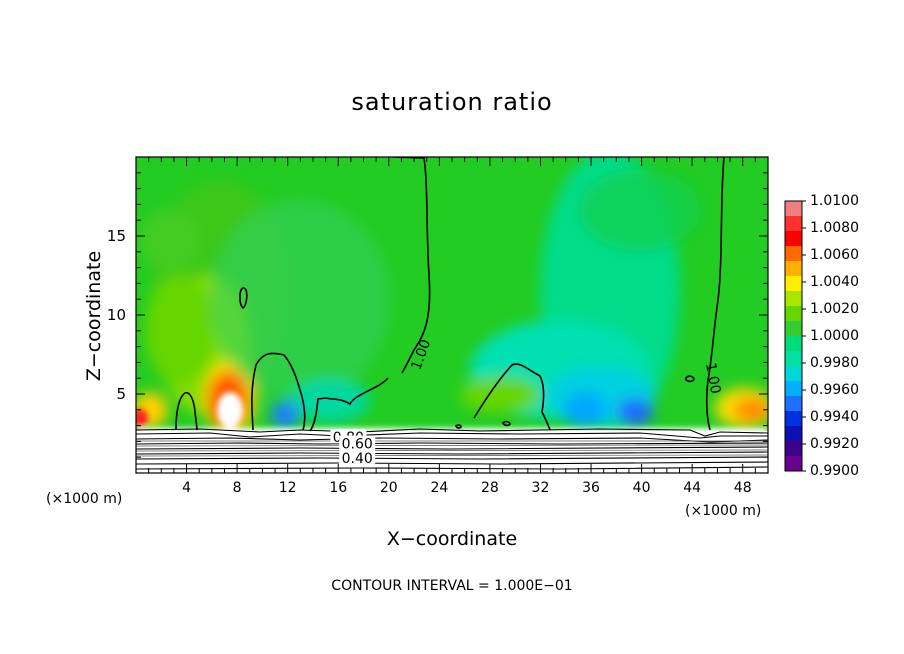 The width and height of the screenshot is (904, 654). I want to click on y-tick-label: 10, so click(116, 315).